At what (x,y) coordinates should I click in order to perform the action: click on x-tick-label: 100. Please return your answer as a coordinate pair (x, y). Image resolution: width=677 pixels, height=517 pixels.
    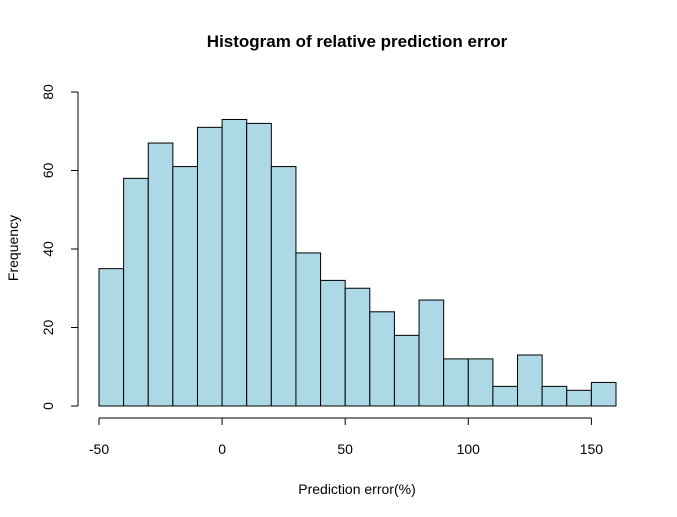
    Looking at the image, I should click on (469, 449).